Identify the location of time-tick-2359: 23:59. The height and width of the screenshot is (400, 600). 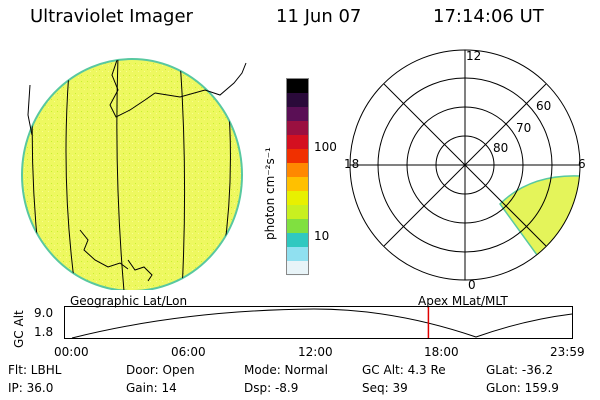
(567, 352).